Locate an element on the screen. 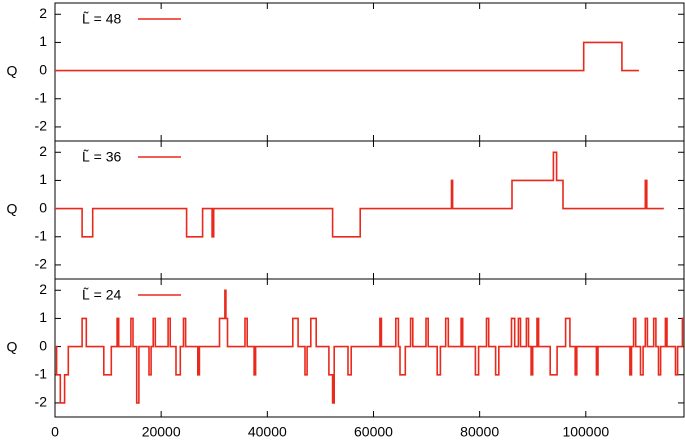 This screenshot has width=685, height=441. x-tick-label: 40000 is located at coordinates (267, 432).